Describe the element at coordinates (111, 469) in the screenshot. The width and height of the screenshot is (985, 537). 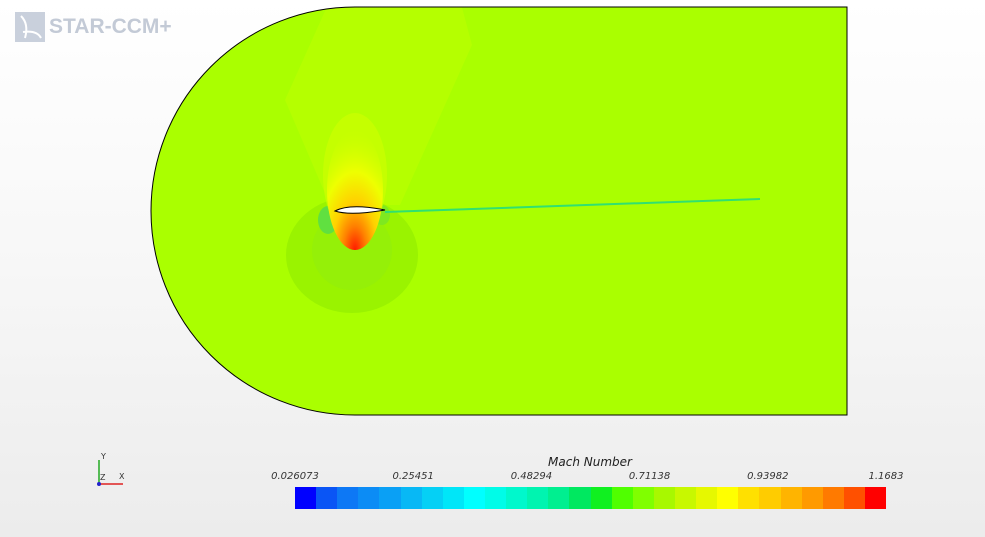
I see `axis-triad: Y Z X` at that location.